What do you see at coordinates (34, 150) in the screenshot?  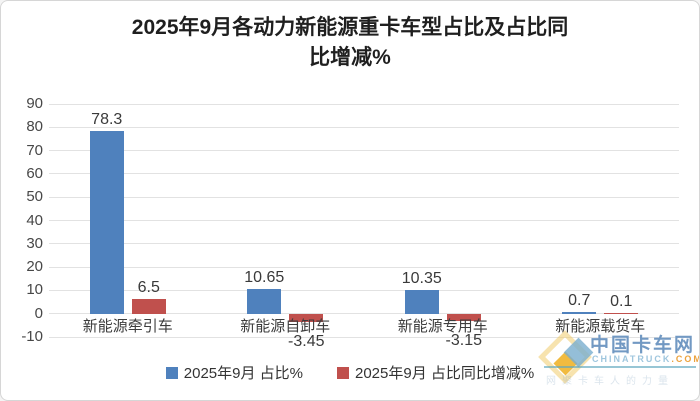 I see `y-axis-tick-label: 70` at bounding box center [34, 150].